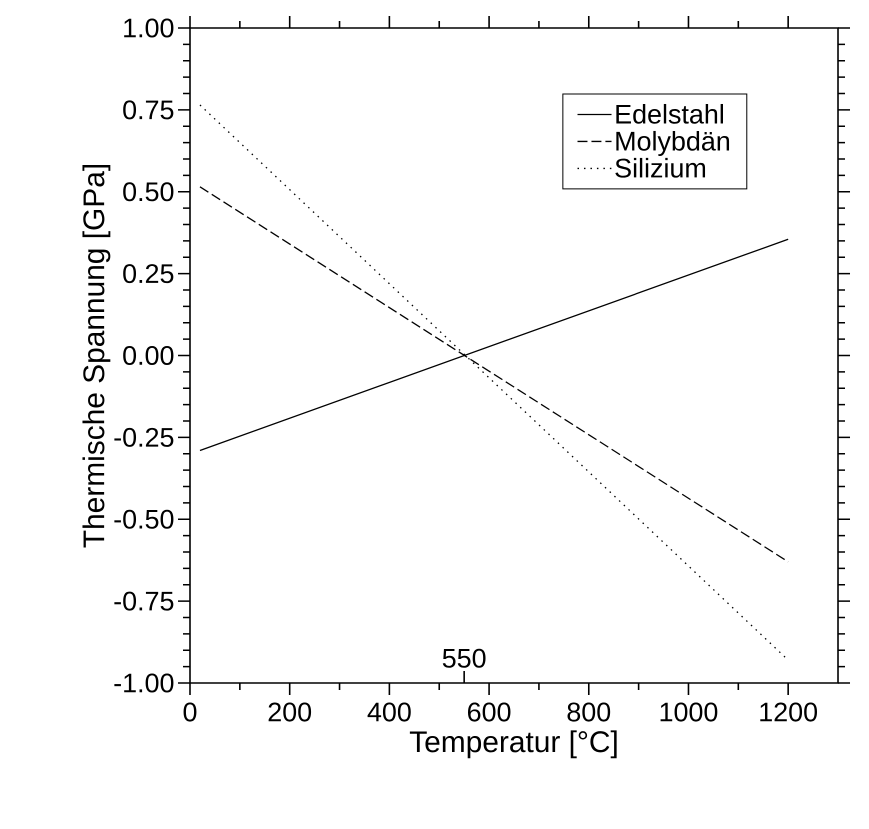 The image size is (869, 829). What do you see at coordinates (144, 437) in the screenshot?
I see `y-tick-label: -0.25` at bounding box center [144, 437].